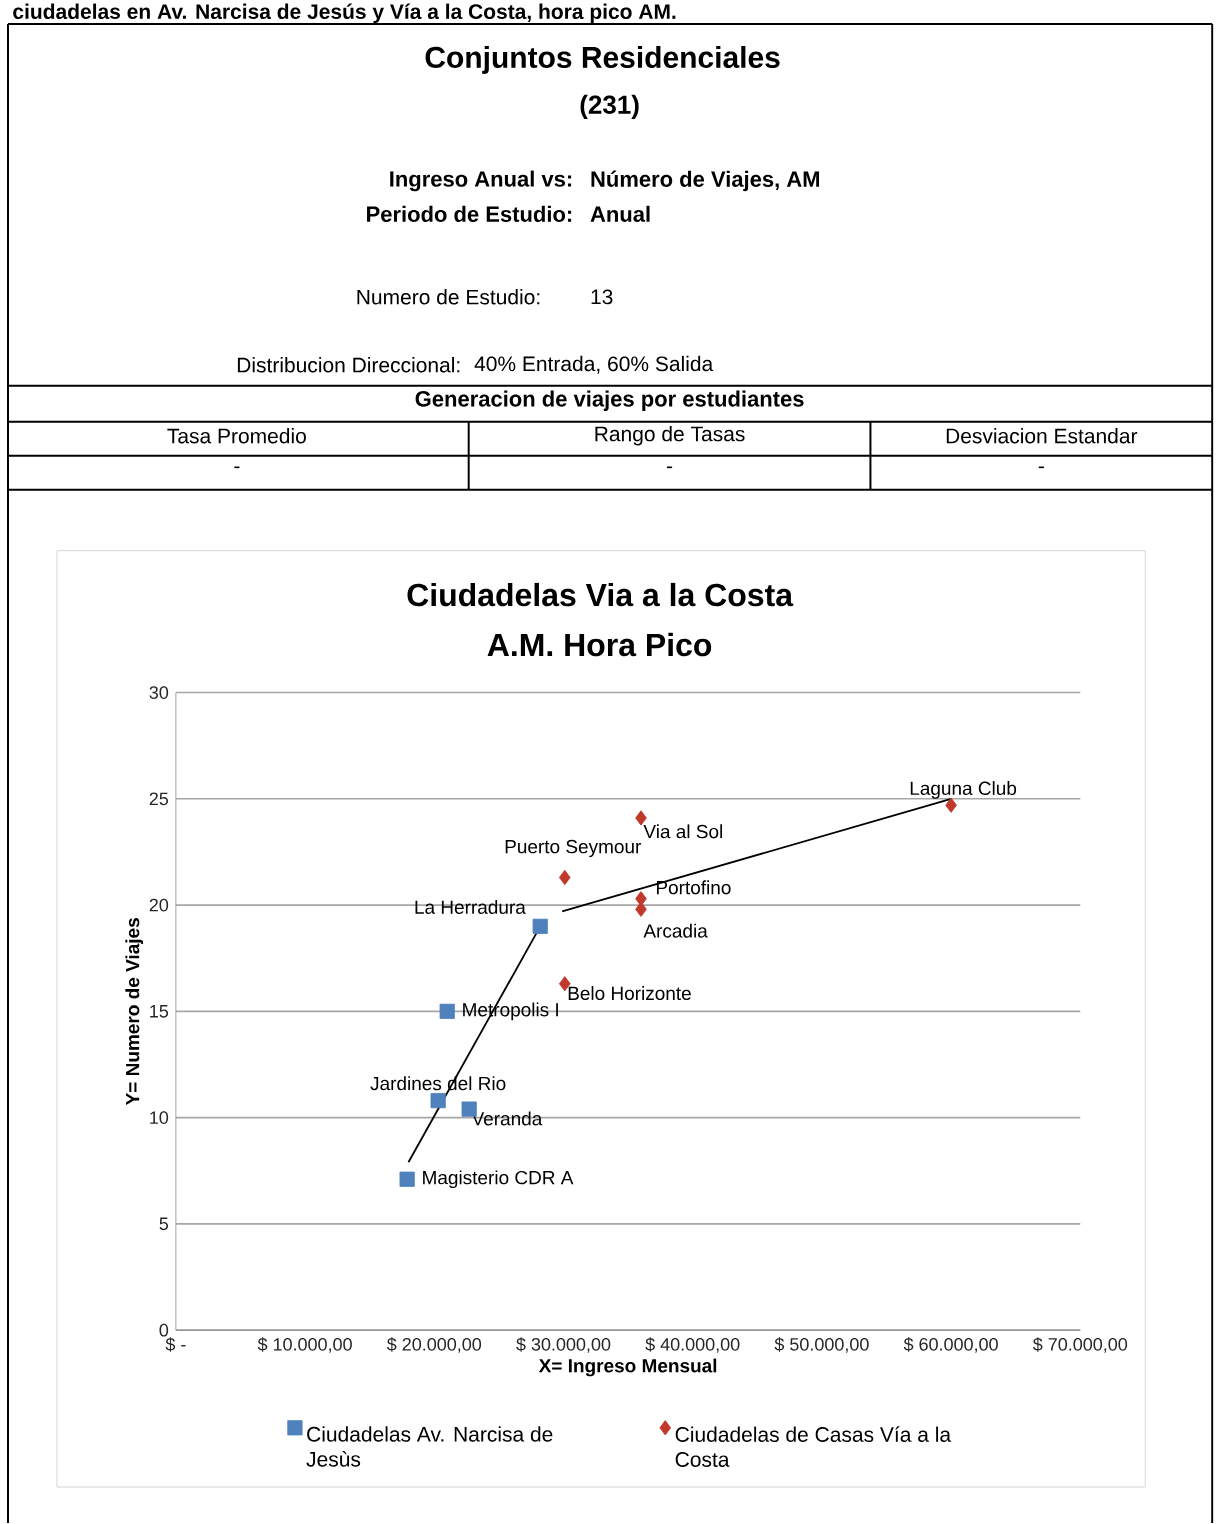 The height and width of the screenshot is (1524, 1219). I want to click on legend-label: Ciudadelas Av. Narcisa de Jesùs, so click(429, 1446).